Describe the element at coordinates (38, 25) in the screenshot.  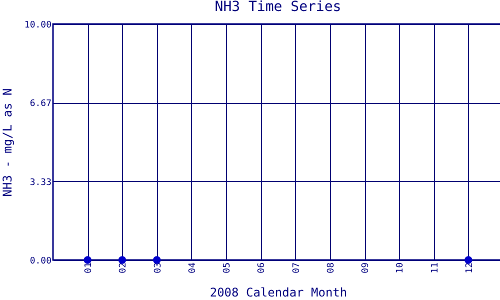
I see `y-tick-label: 10.00` at that location.